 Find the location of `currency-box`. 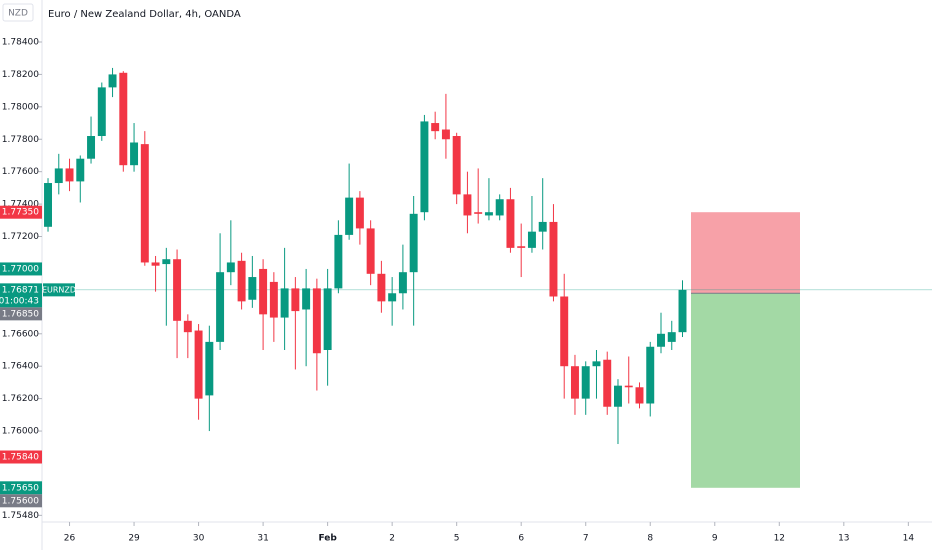

currency-box is located at coordinates (18, 12).